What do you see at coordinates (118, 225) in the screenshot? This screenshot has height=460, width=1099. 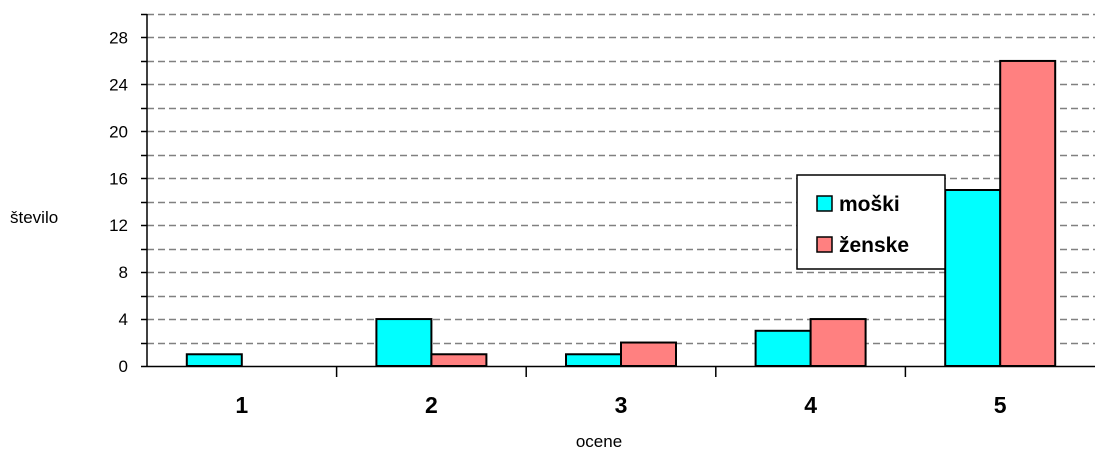 I see `y-tick-label: 12` at bounding box center [118, 225].